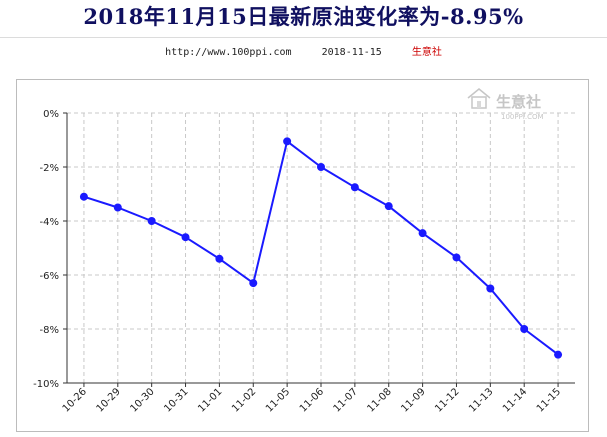 This screenshot has width=607, height=437. Describe the element at coordinates (549, 400) in the screenshot. I see `x-tick-label: 11-15` at that location.